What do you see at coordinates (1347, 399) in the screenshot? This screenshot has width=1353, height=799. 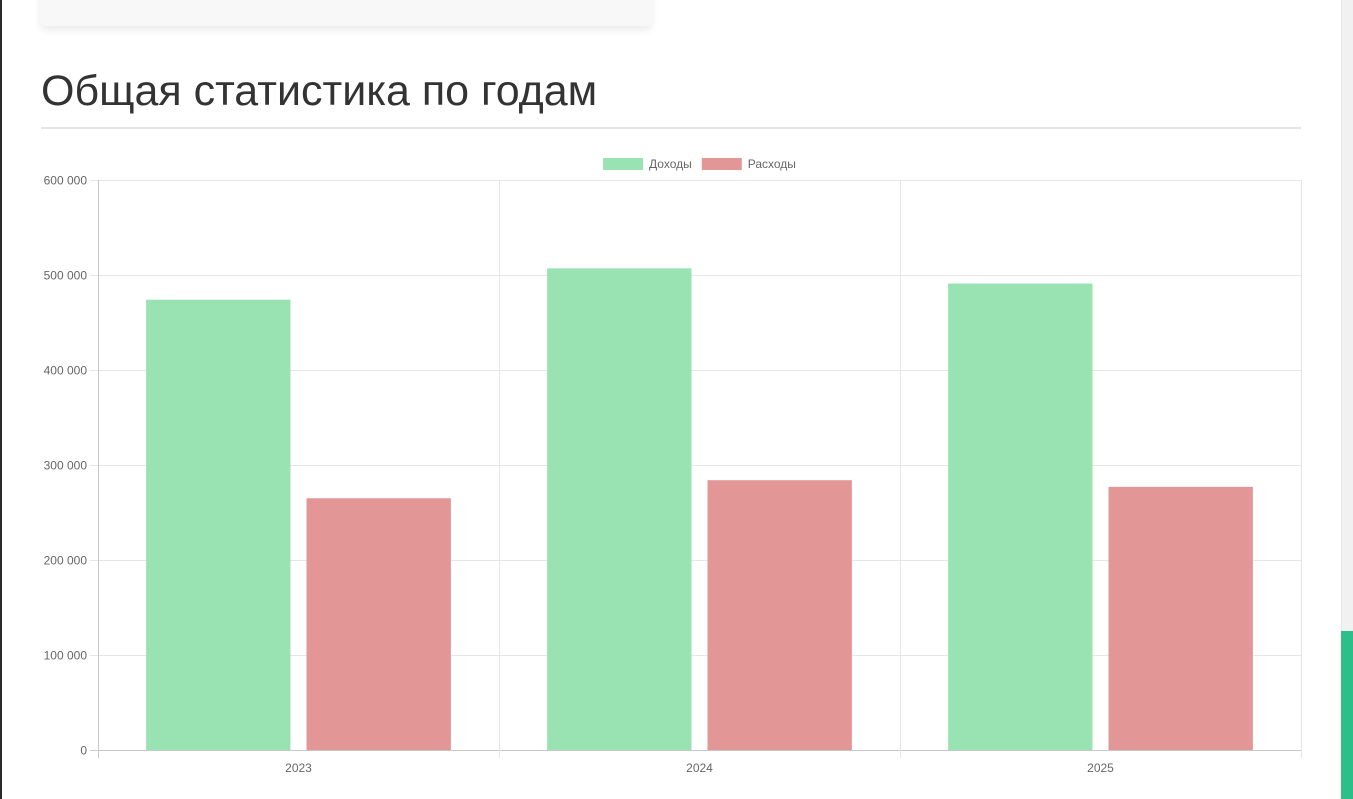 I see `vertical-scrollbar` at bounding box center [1347, 399].